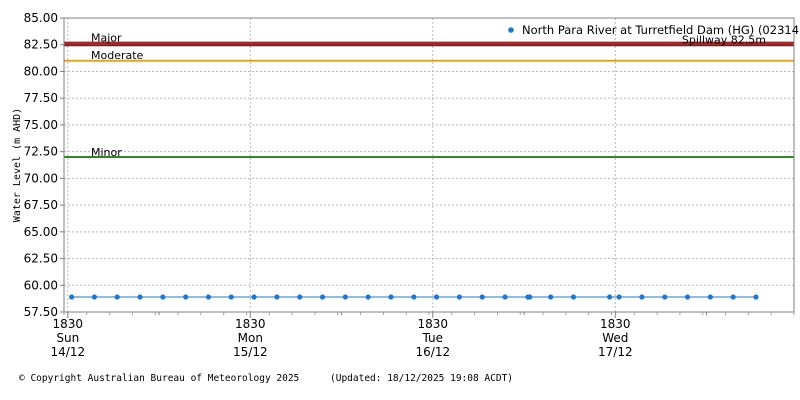  What do you see at coordinates (511, 30) in the screenshot?
I see `legend-marker` at bounding box center [511, 30].